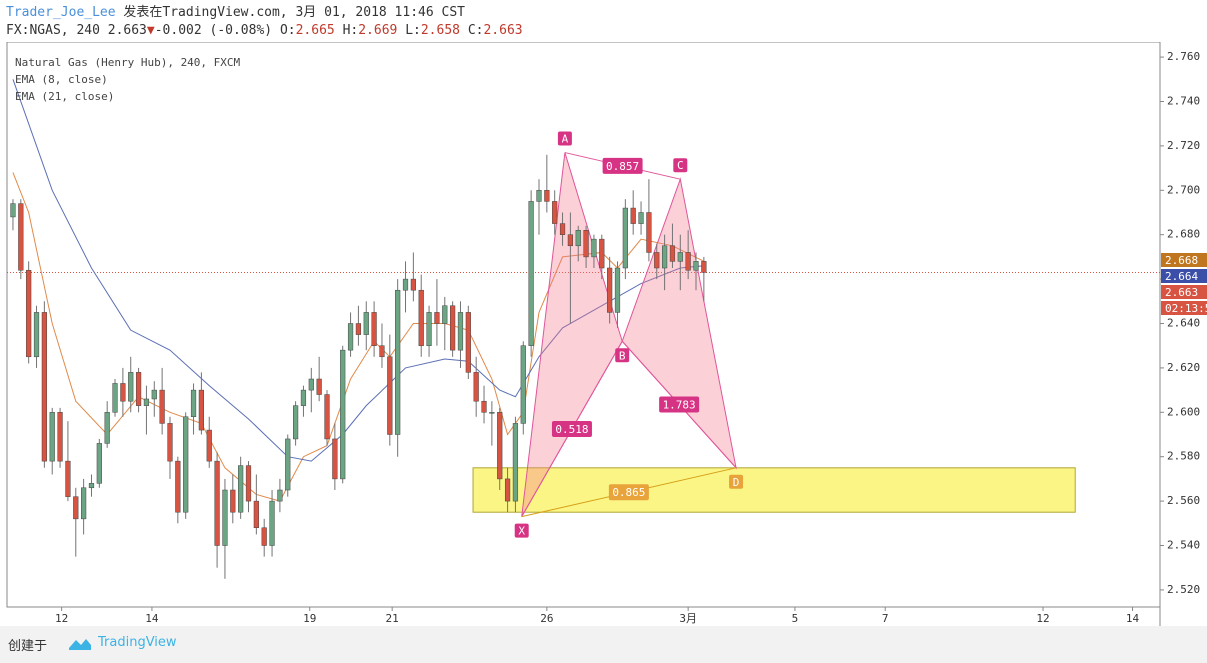 The image size is (1207, 663). I want to click on y-tick-label: 2.560, so click(1183, 500).